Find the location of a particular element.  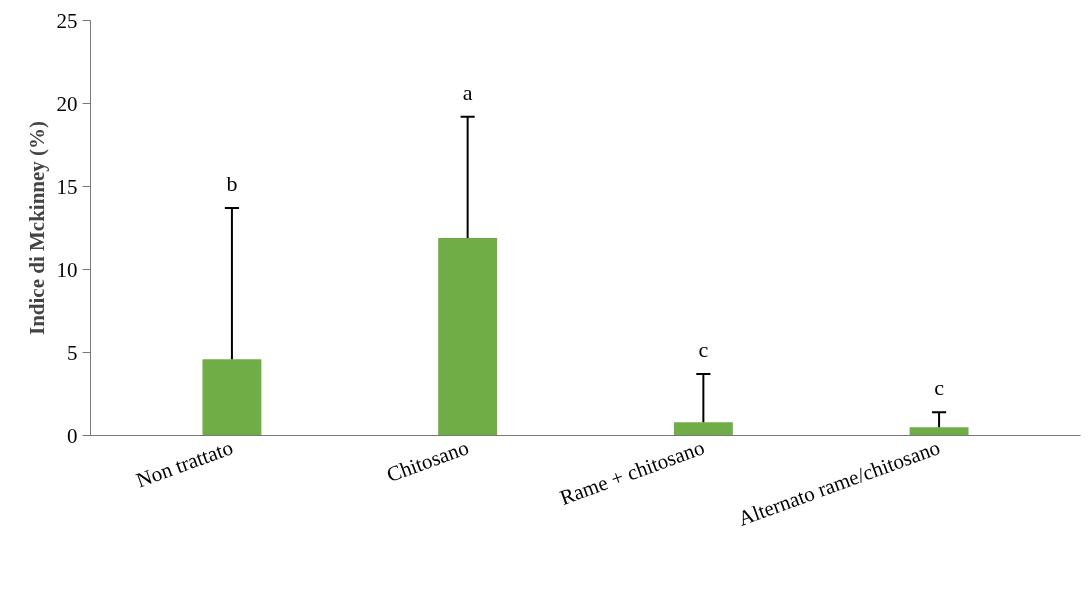

y-axis-title: Indice di Mckinney (%) is located at coordinates (36, 228).